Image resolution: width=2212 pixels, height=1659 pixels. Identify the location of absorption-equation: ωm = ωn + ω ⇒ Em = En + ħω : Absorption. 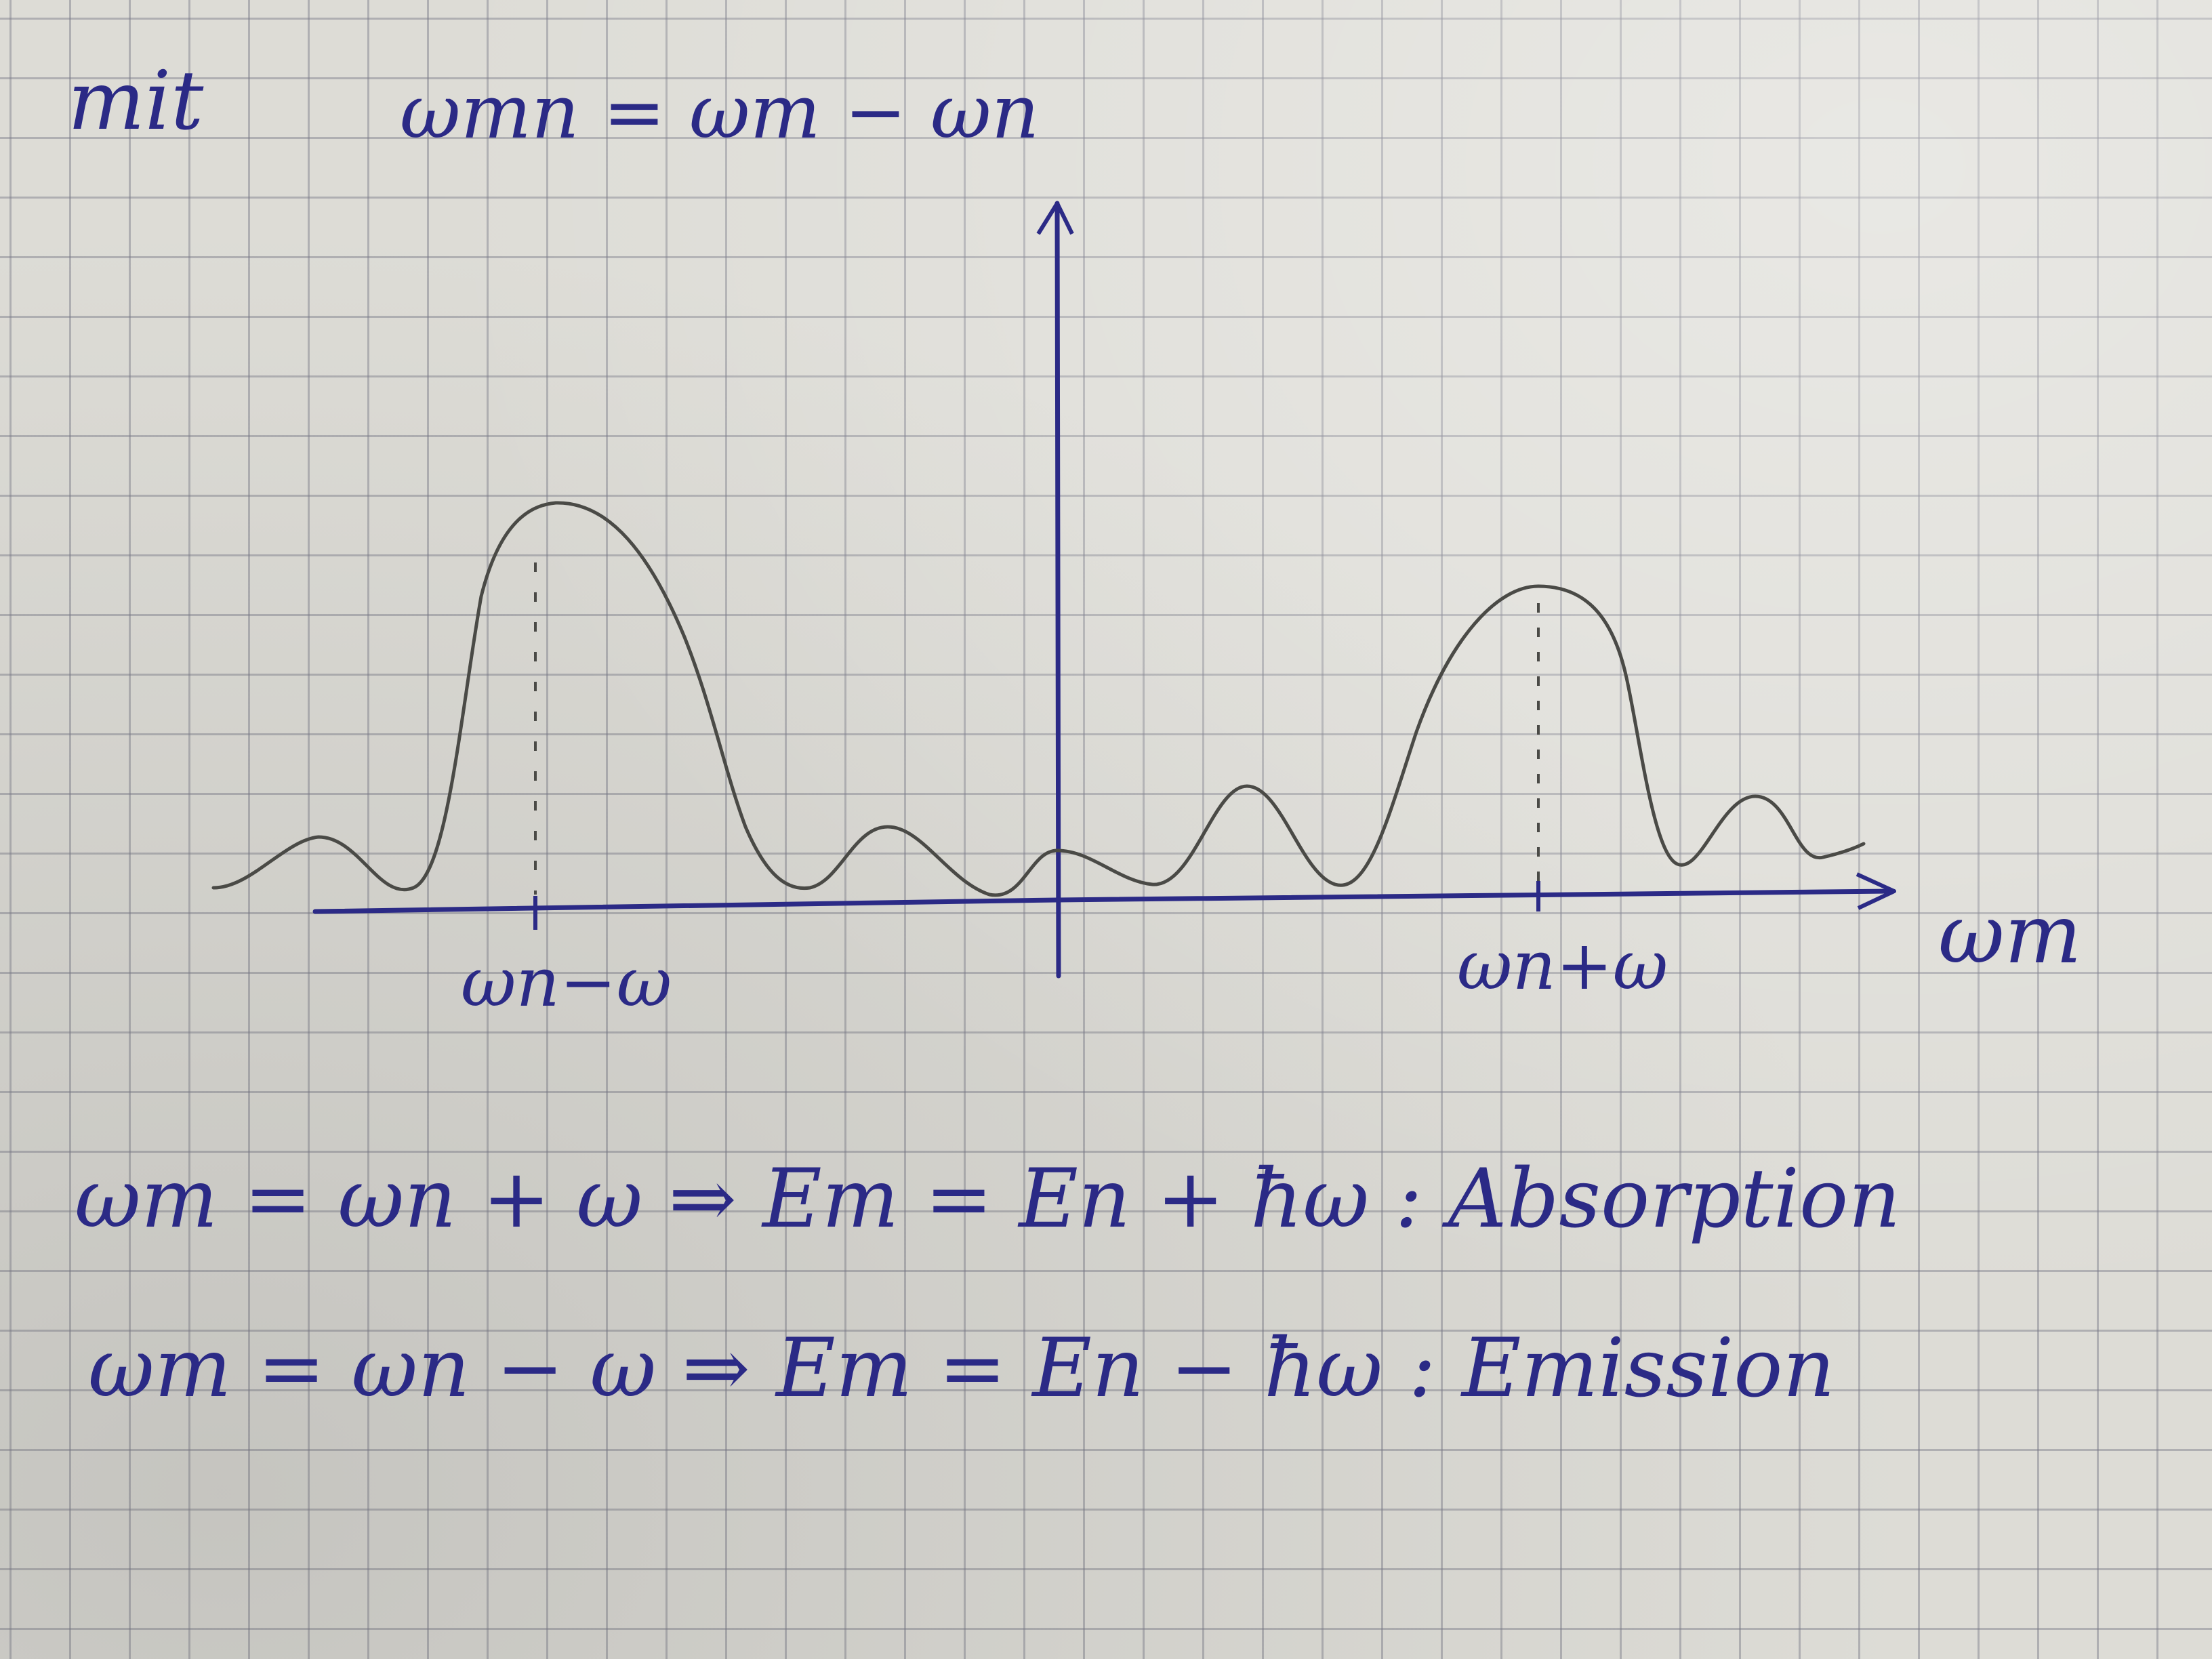
(988, 1199).